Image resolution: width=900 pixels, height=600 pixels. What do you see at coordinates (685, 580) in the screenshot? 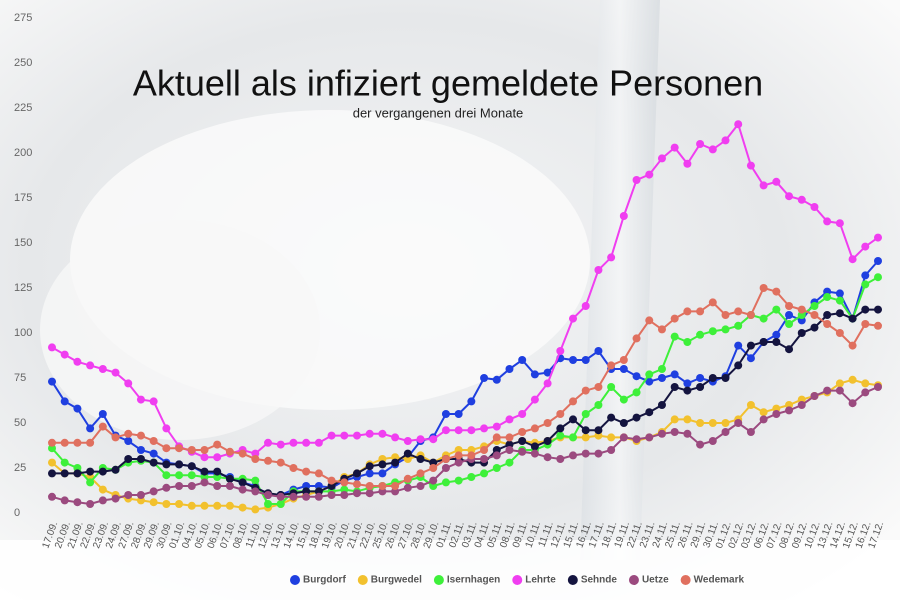
I see `legend-marker` at bounding box center [685, 580].